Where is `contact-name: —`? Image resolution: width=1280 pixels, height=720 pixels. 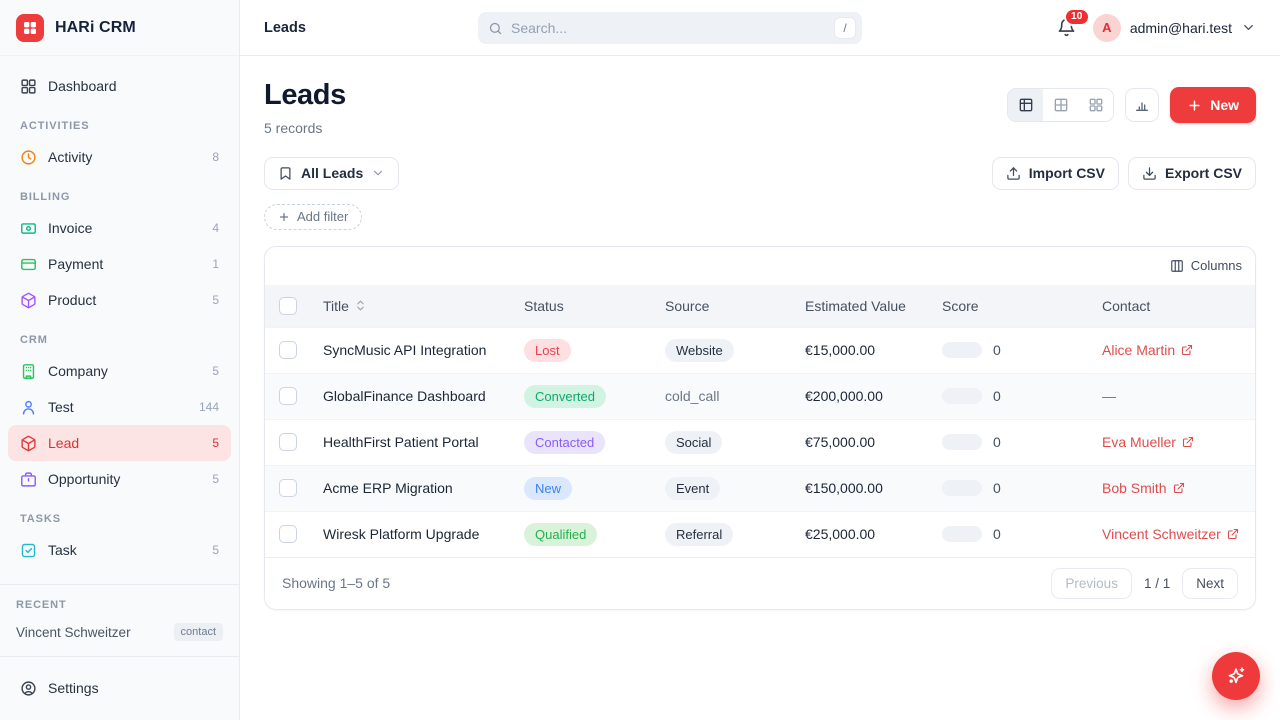 contact-name: — is located at coordinates (1109, 396).